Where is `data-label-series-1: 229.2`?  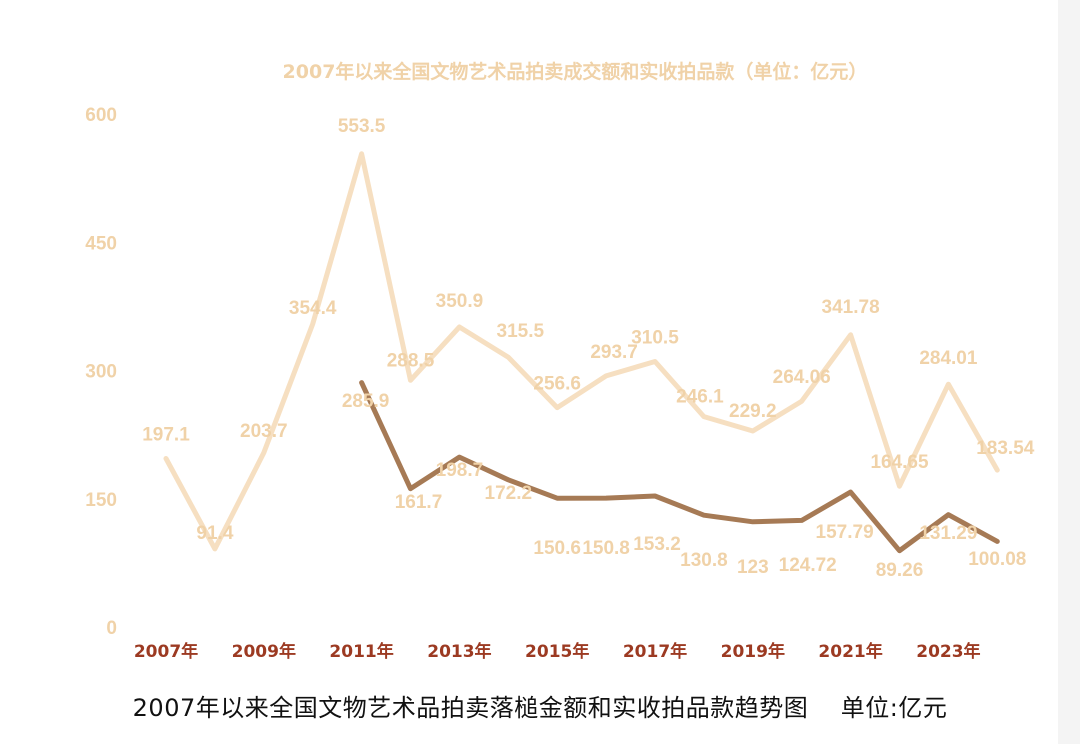 data-label-series-1: 229.2 is located at coordinates (753, 411).